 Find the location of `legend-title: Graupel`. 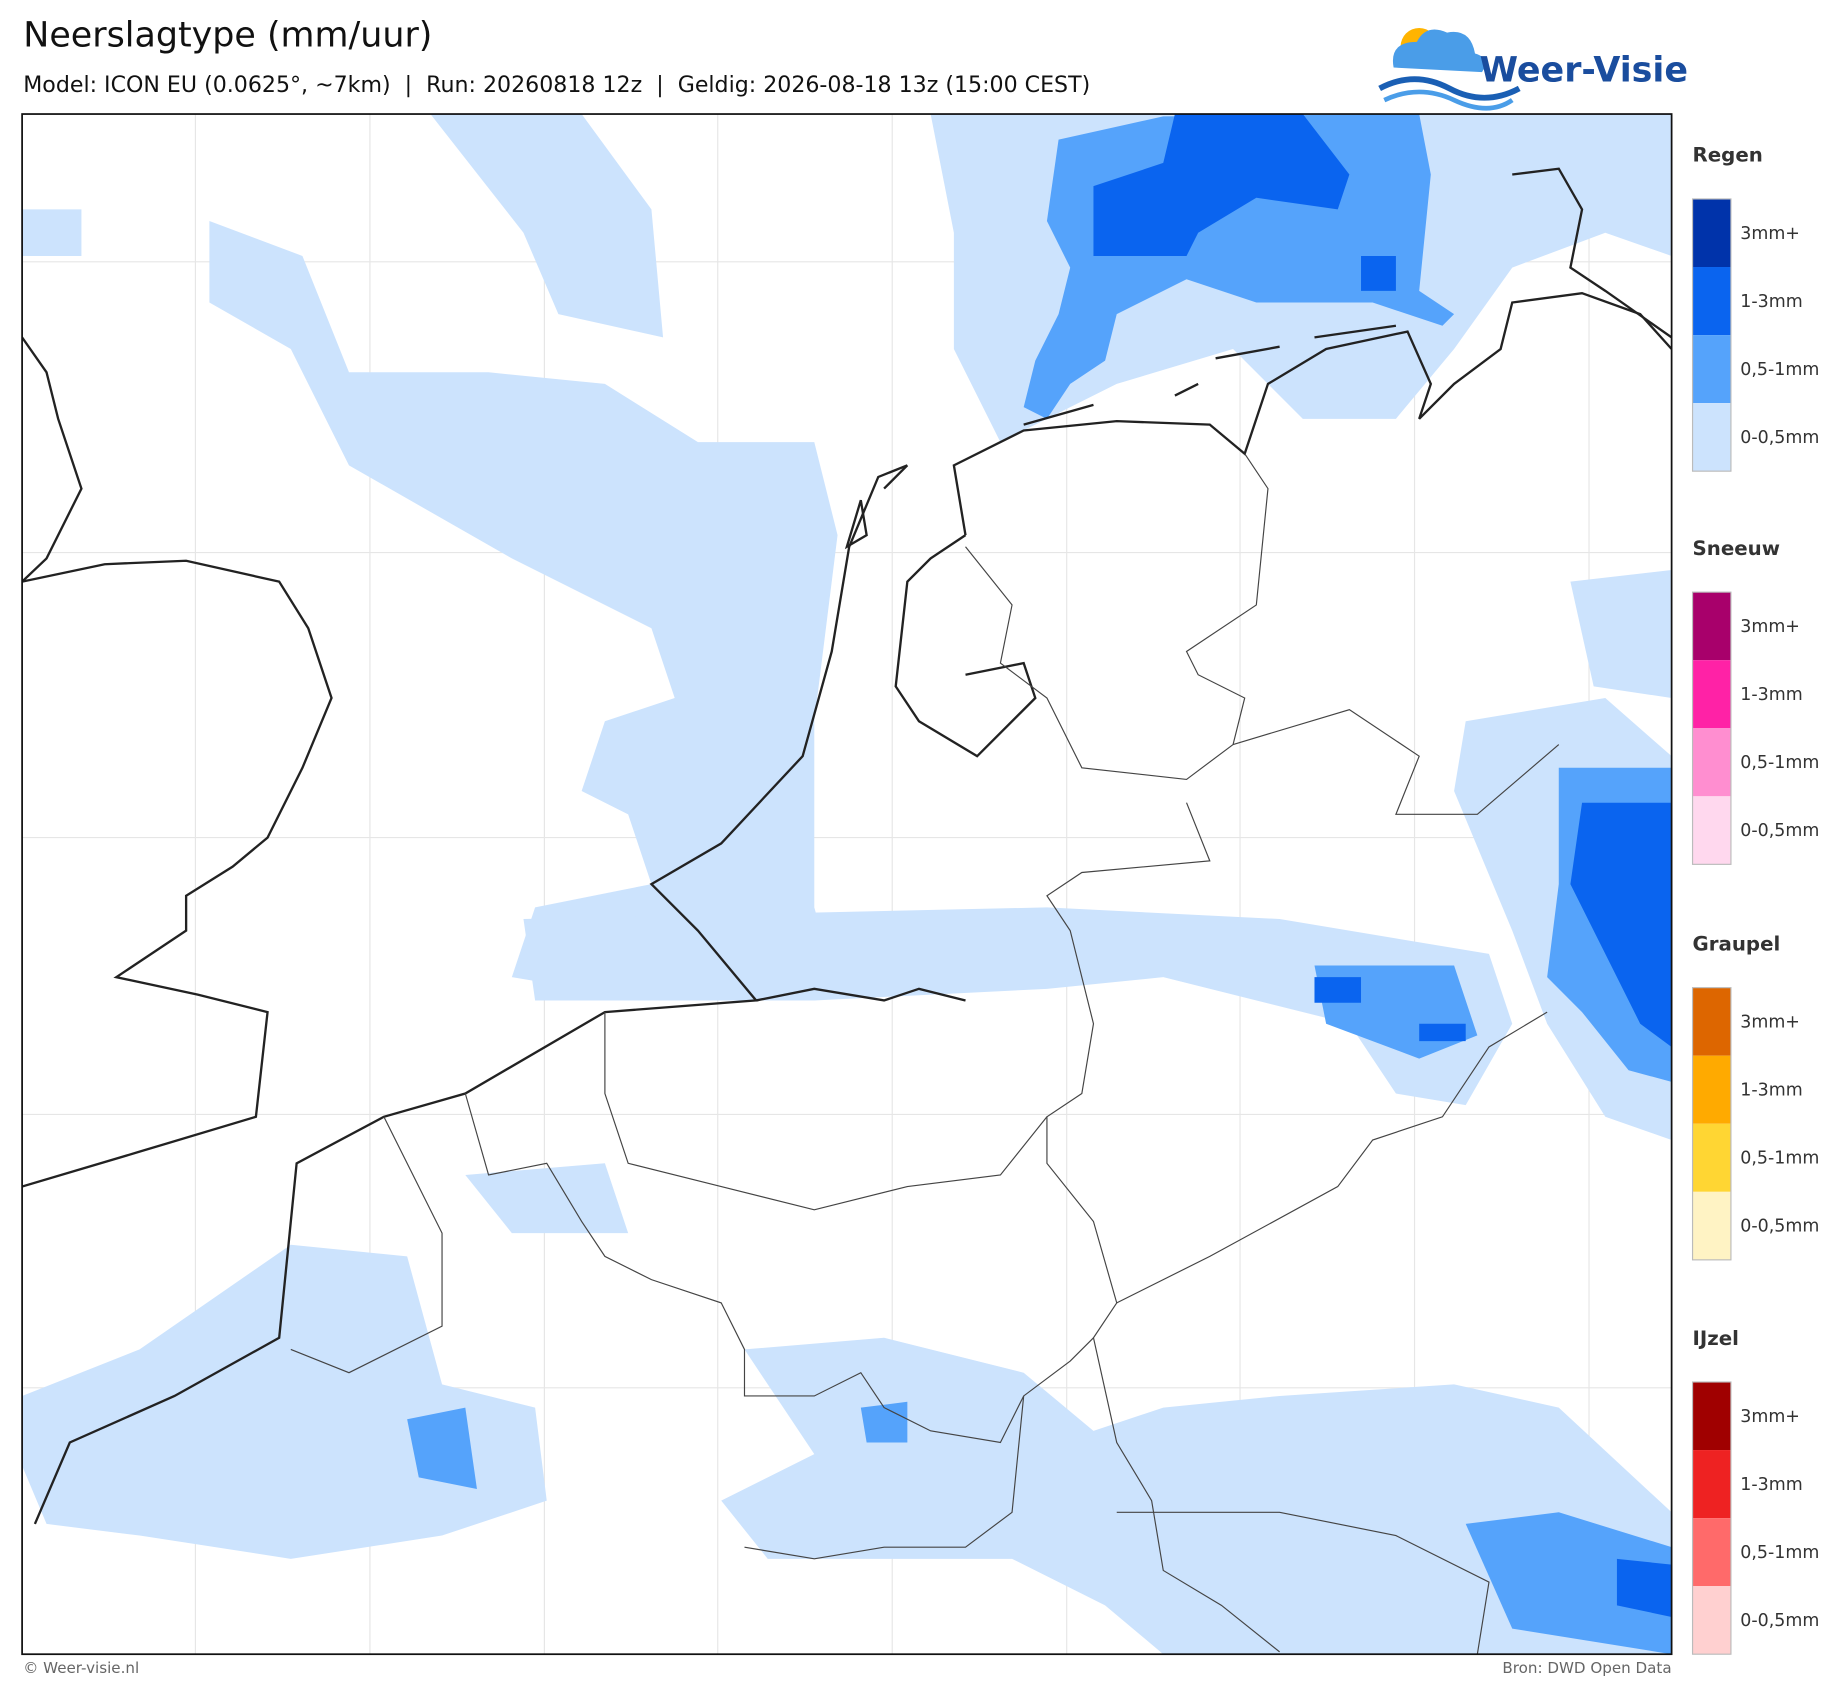

legend-title: Graupel is located at coordinates (1737, 943).